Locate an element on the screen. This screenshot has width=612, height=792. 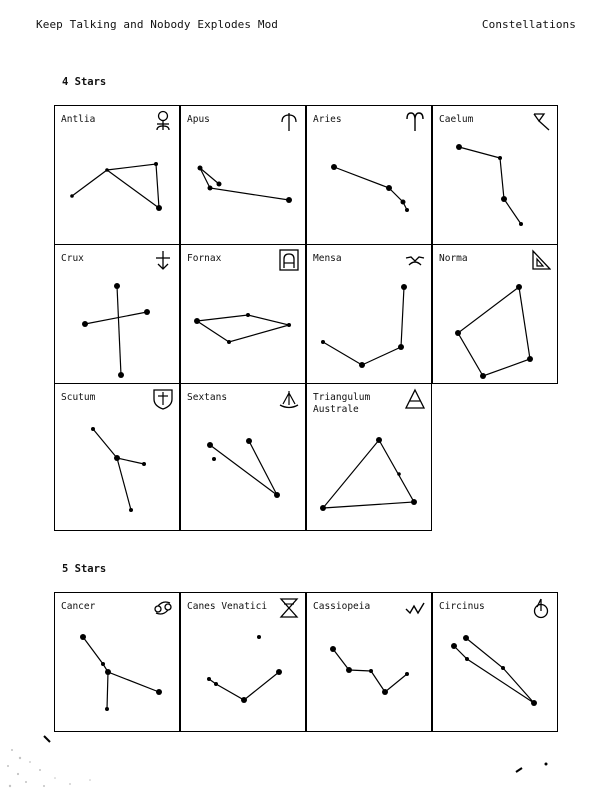
constellation-name: Fornax is located at coordinates (204, 258).